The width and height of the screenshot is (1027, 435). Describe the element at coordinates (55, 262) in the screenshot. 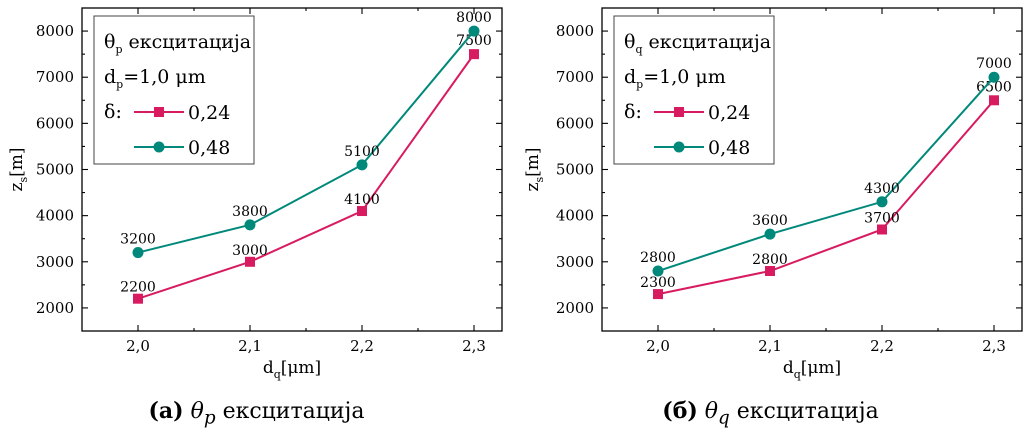

I see `chart-a-y-tick-label: 3000` at that location.